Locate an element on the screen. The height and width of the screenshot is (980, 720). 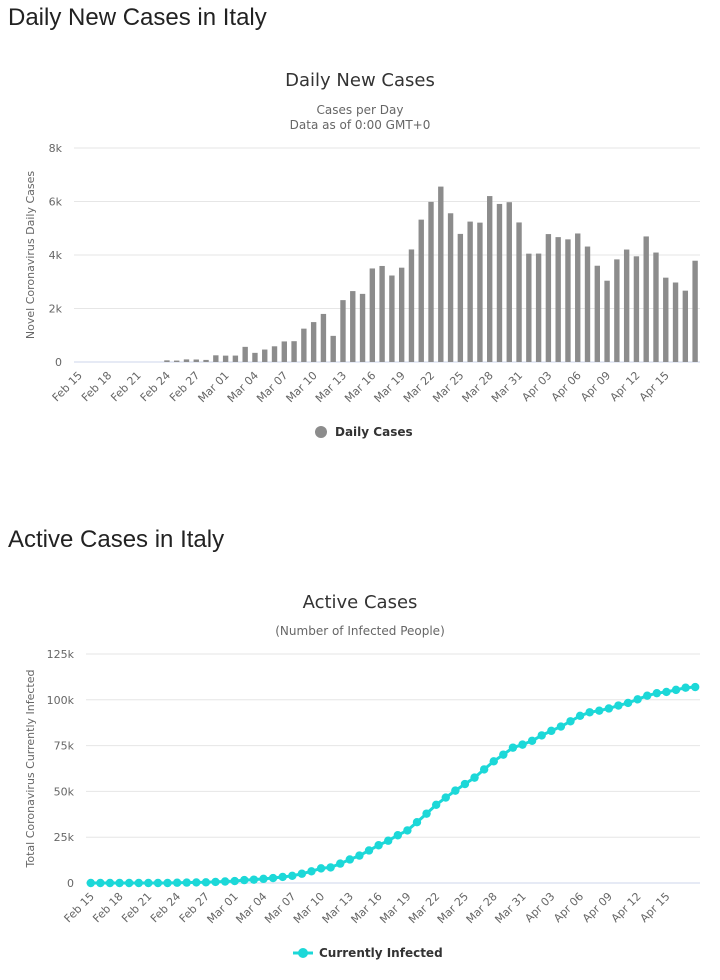
x-tick-label: Mar 07 is located at coordinates (280, 908).